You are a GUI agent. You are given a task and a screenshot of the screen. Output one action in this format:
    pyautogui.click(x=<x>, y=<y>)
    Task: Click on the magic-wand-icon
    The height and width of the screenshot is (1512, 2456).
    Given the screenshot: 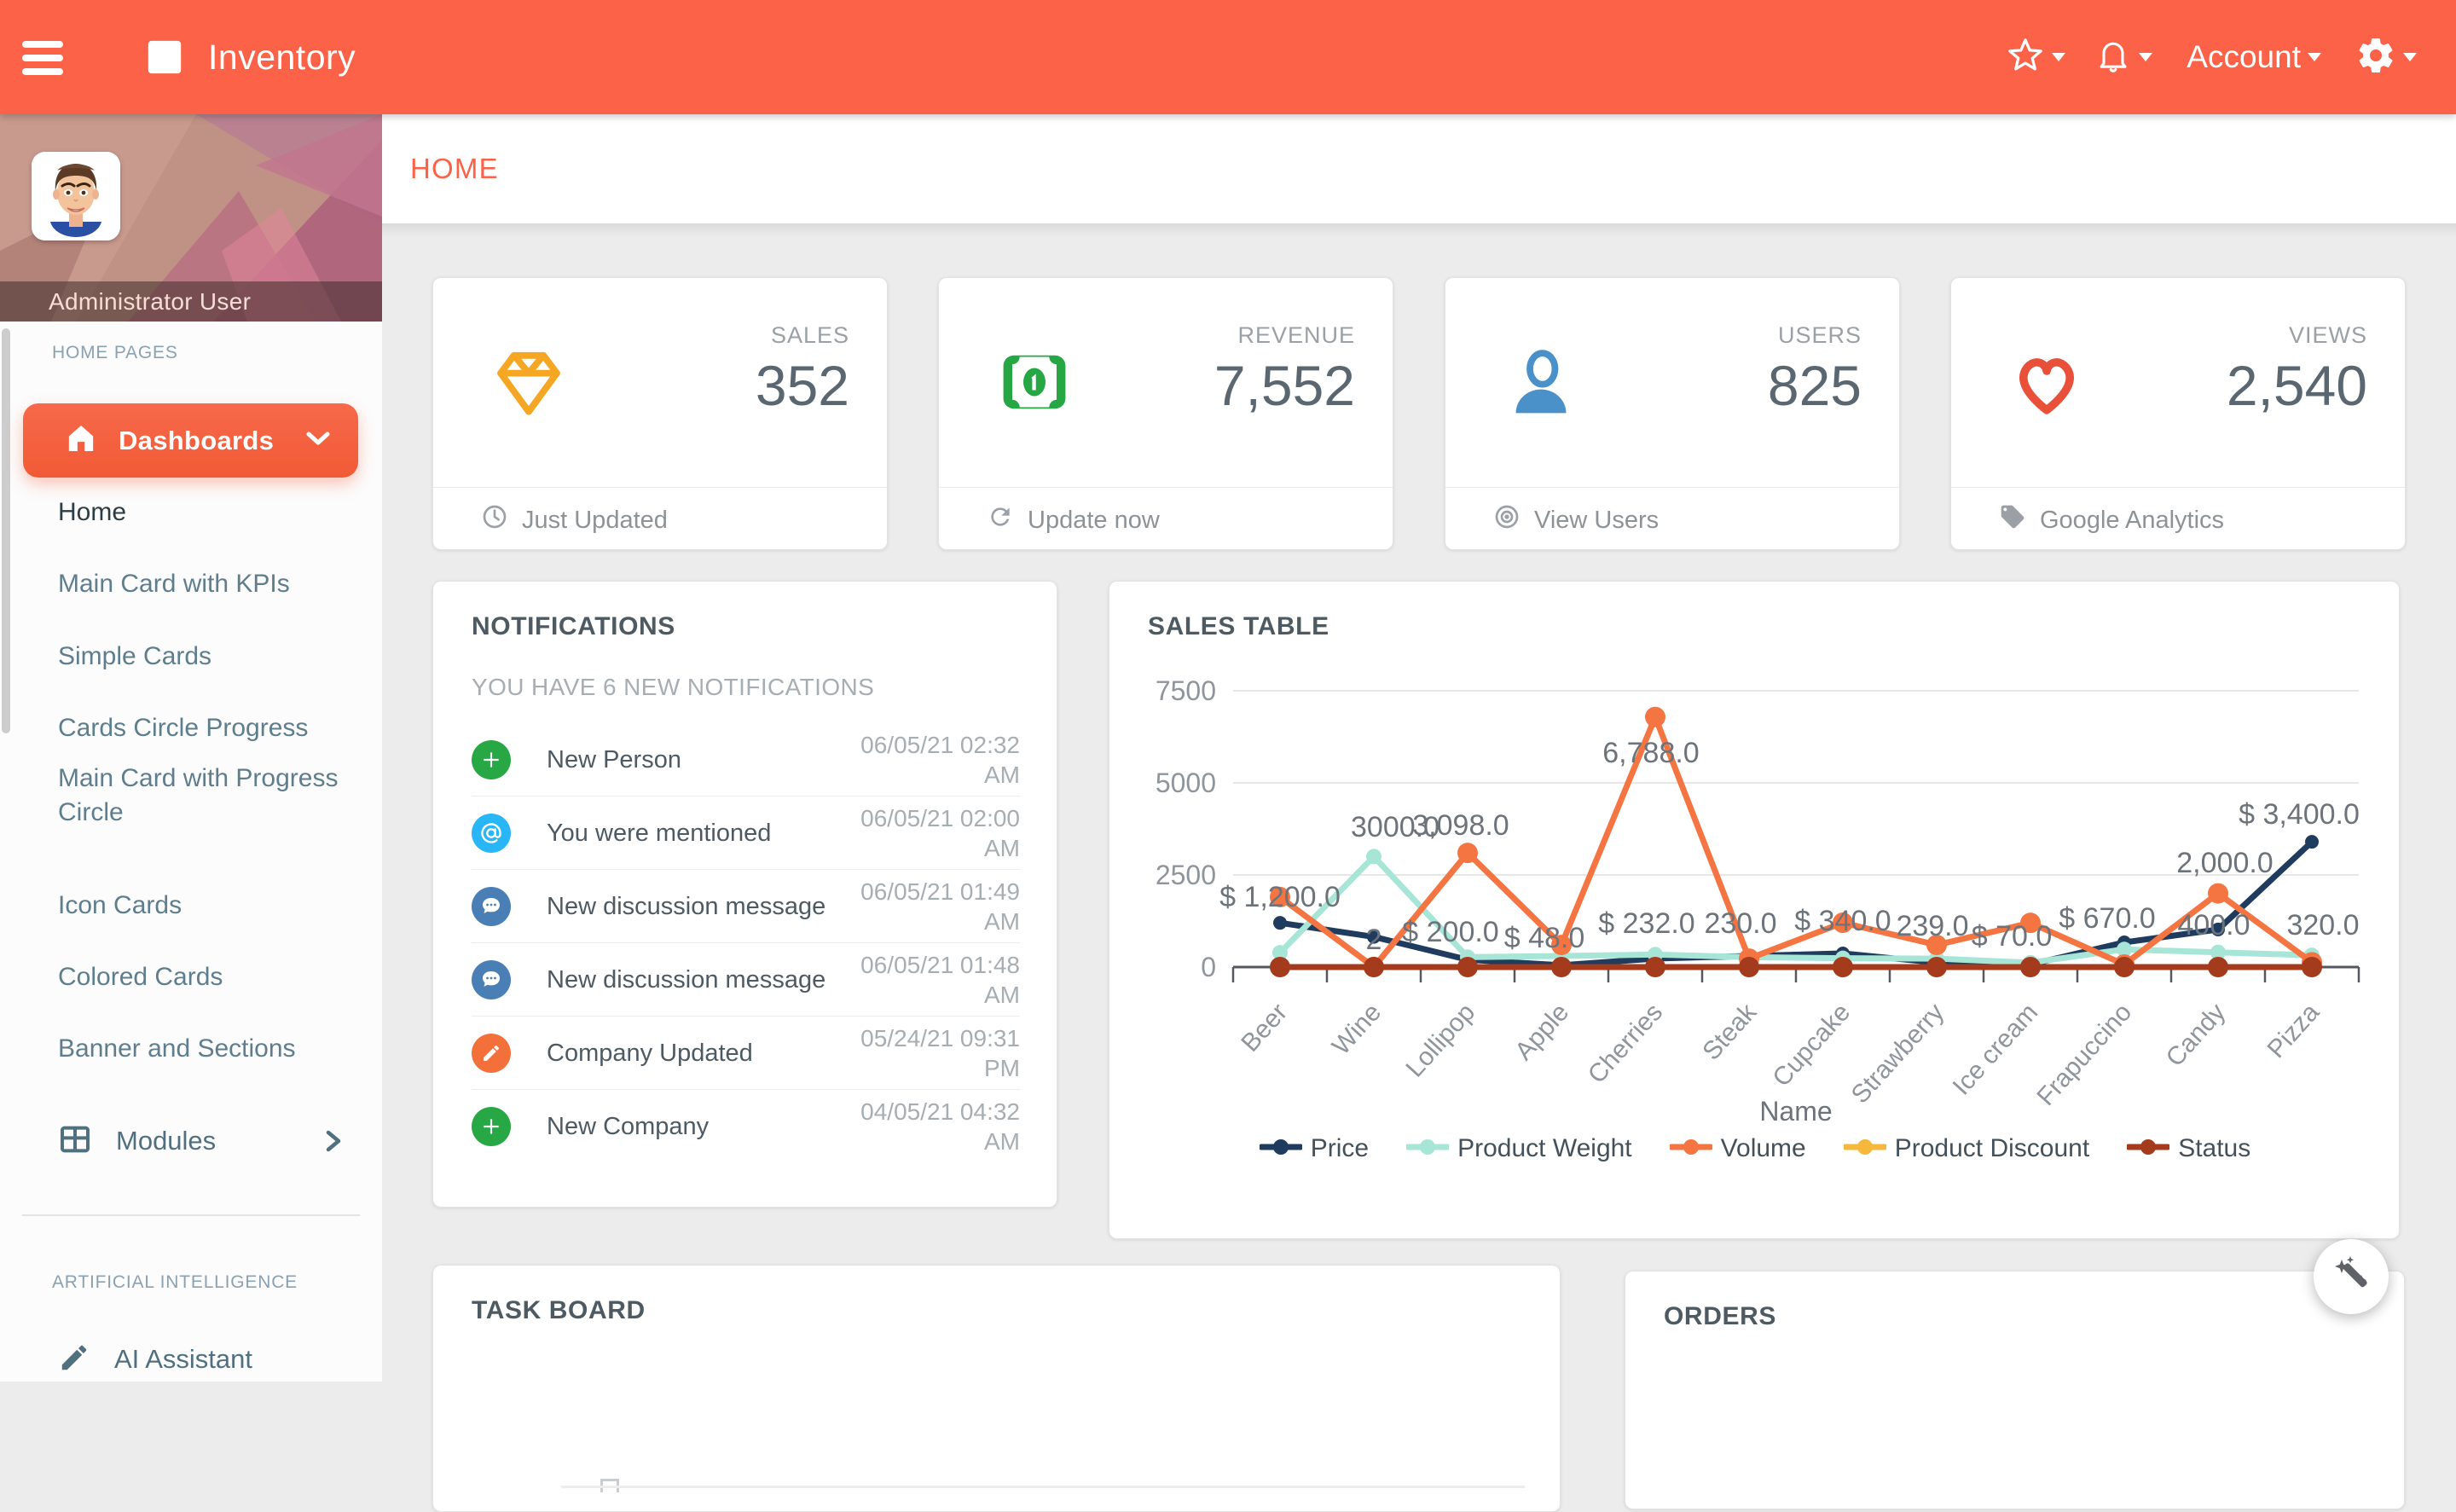 What is the action you would take?
    pyautogui.click(x=2351, y=1277)
    